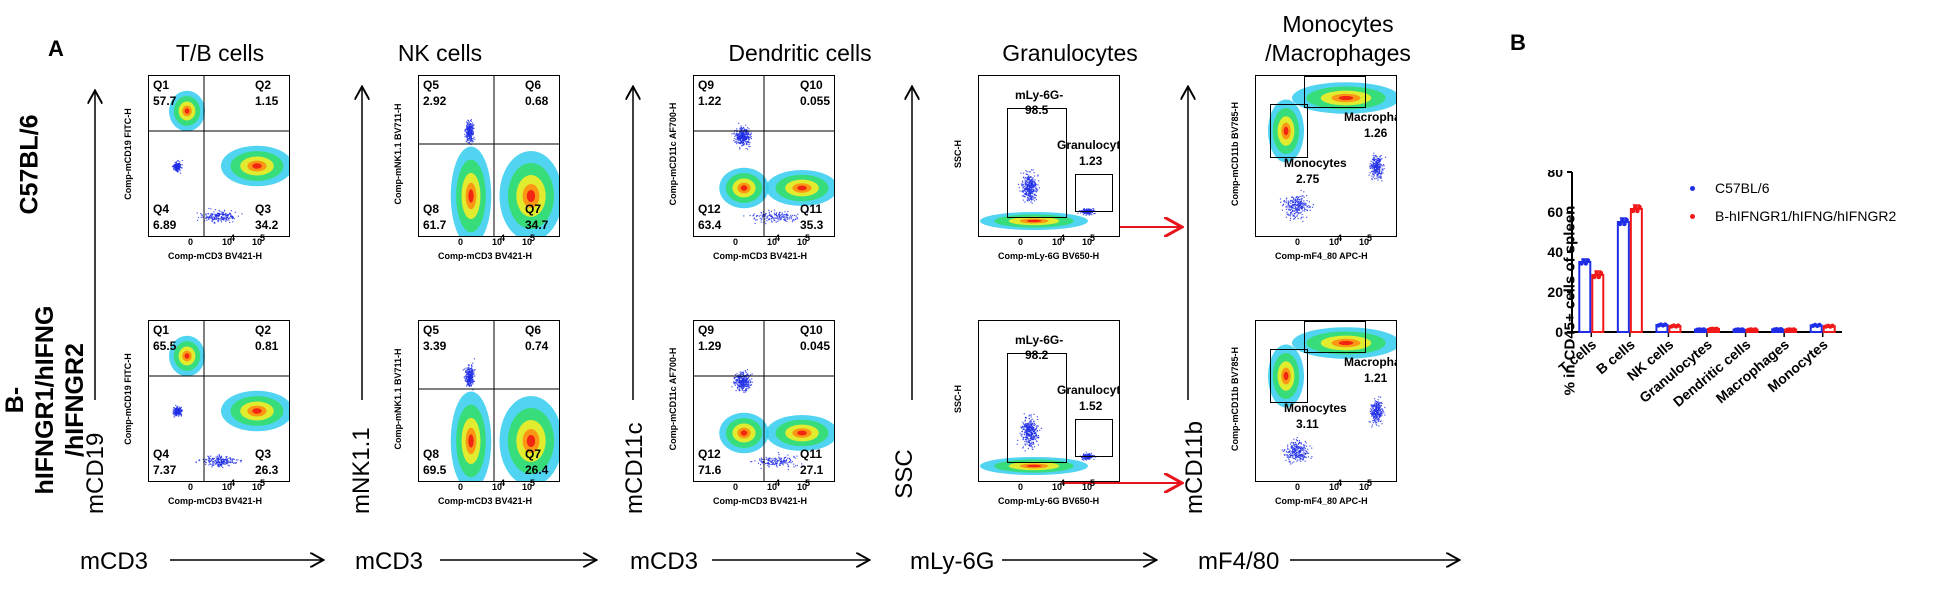 Image resolution: width=1933 pixels, height=590 pixels. Describe the element at coordinates (958, 154) in the screenshot. I see `flow-y-axis-title: SSC-H` at that location.